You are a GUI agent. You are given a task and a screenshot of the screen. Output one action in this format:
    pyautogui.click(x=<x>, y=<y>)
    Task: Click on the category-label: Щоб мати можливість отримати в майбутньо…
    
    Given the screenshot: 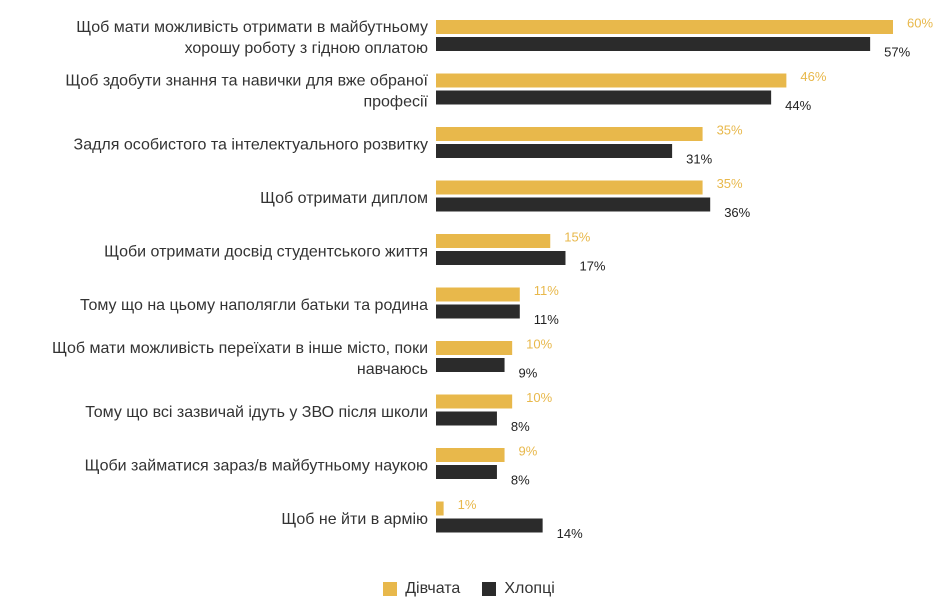 What is the action you would take?
    pyautogui.click(x=252, y=27)
    